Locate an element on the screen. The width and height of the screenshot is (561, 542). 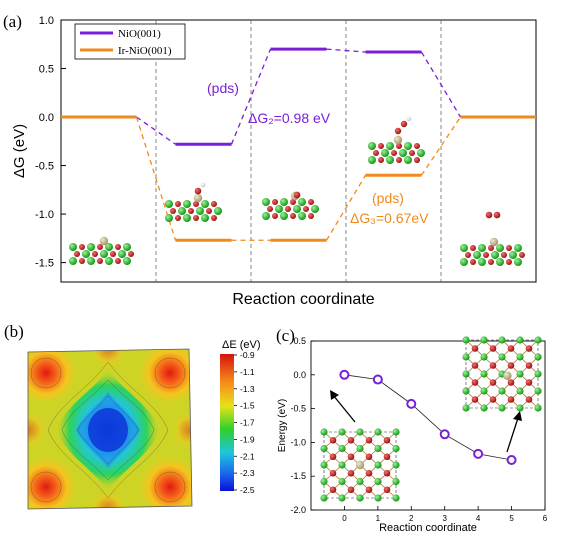
colorbar-tick-label: -2.1 is located at coordinates (247, 456).